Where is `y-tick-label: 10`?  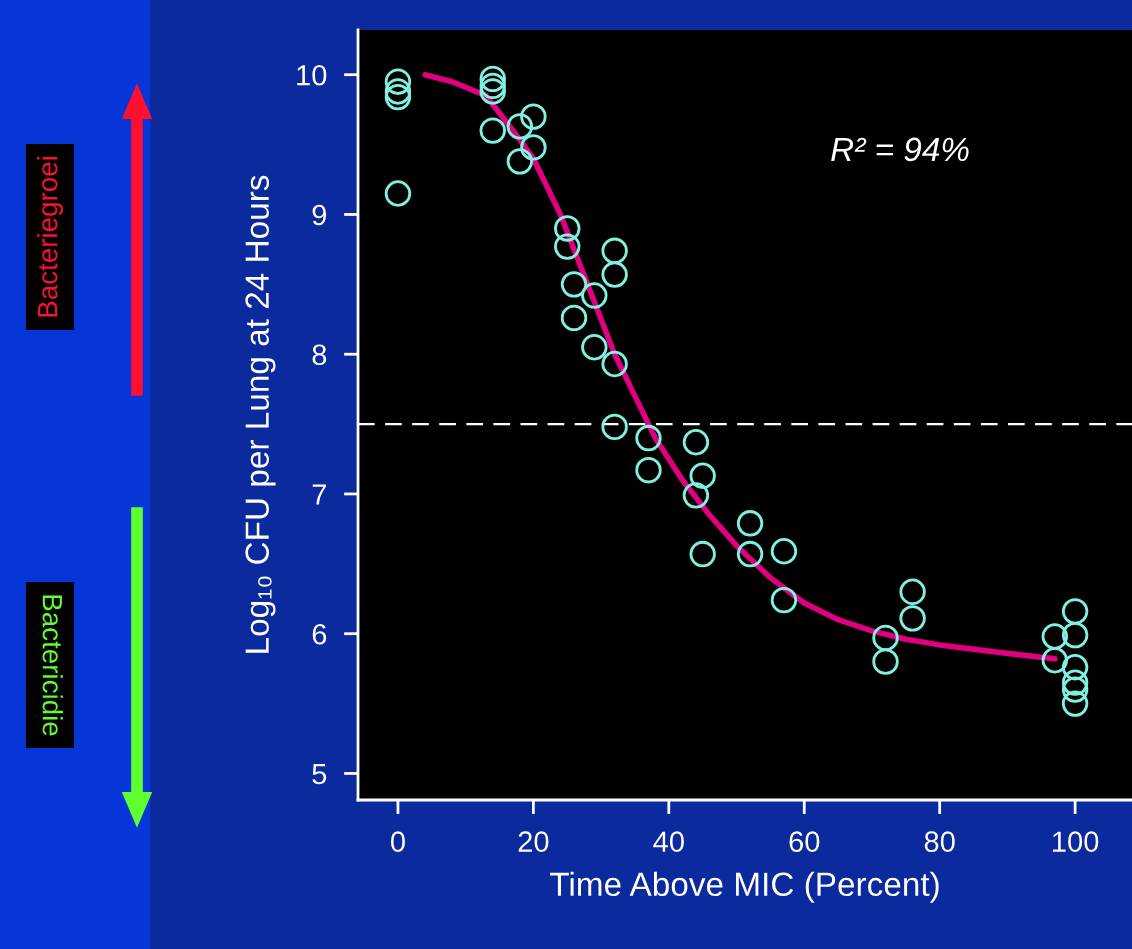
y-tick-label: 10 is located at coordinates (312, 75).